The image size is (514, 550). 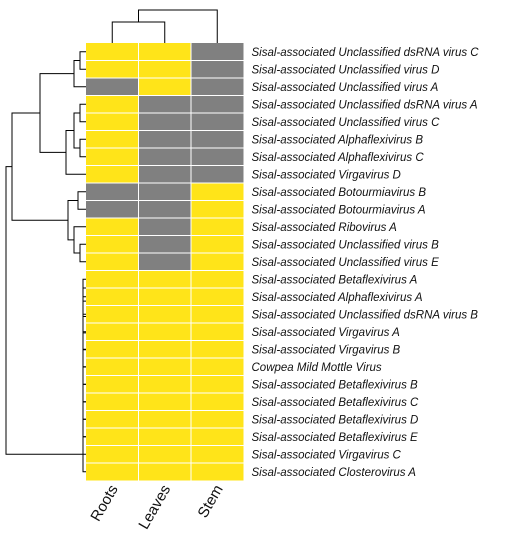 What do you see at coordinates (338, 140) in the screenshot?
I see `row-label: Sisal-associated Alphaflexivirus B` at bounding box center [338, 140].